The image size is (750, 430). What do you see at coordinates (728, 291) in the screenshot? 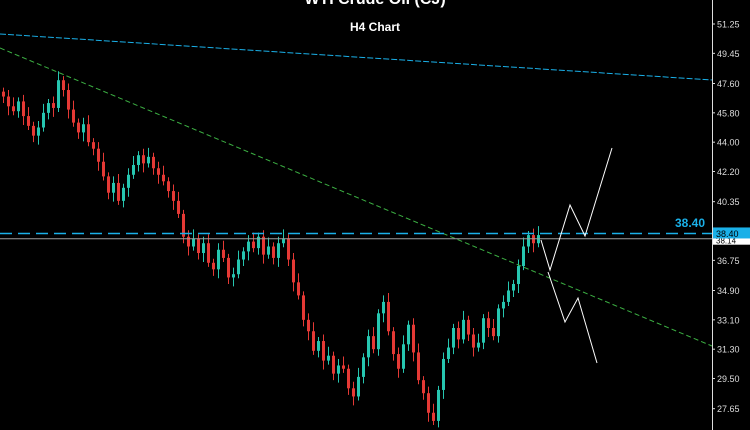
I see `axis-tick-label: 34.90` at bounding box center [728, 291].